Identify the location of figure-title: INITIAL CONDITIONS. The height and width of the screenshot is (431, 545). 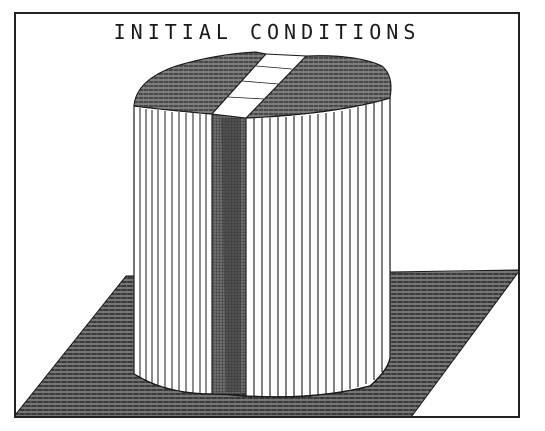
(267, 32).